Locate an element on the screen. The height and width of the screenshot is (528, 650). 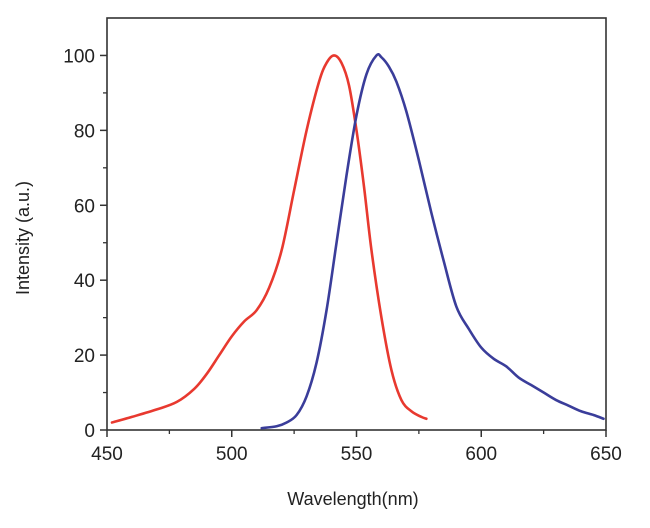
y-axis-ticks: 0 20 40 60 80 100 is located at coordinates (85, 244).